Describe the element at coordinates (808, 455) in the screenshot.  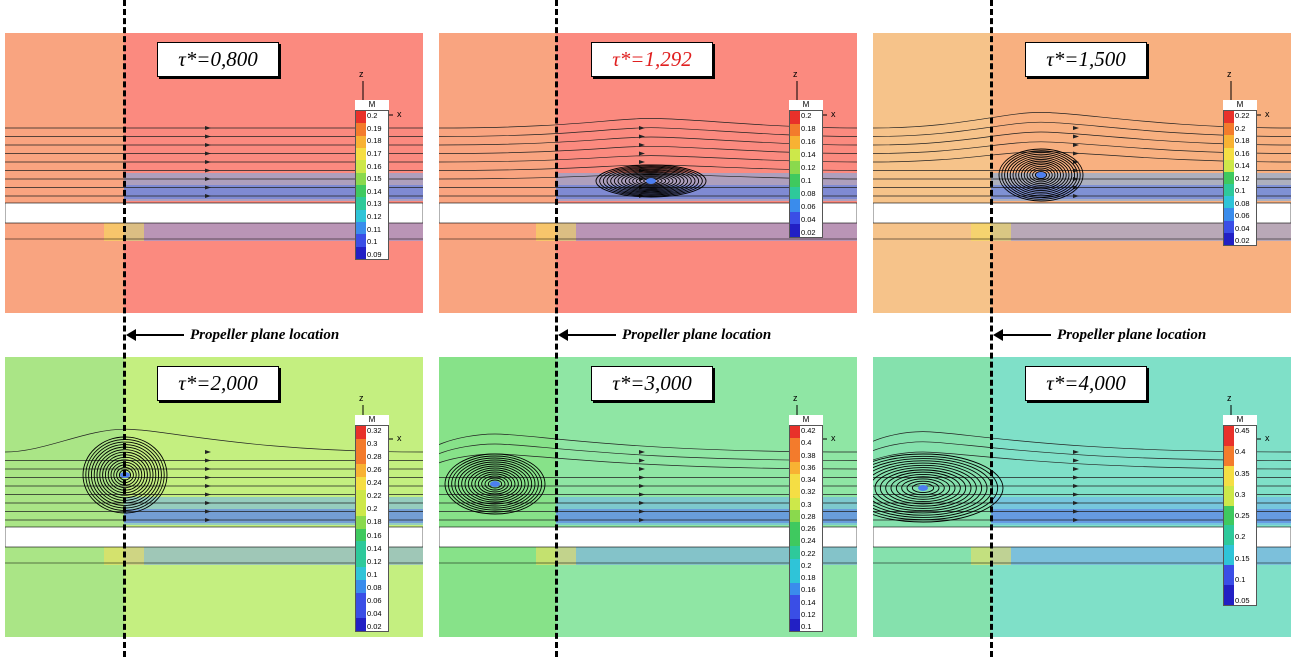
I see `legend-tick: 0.38` at that location.